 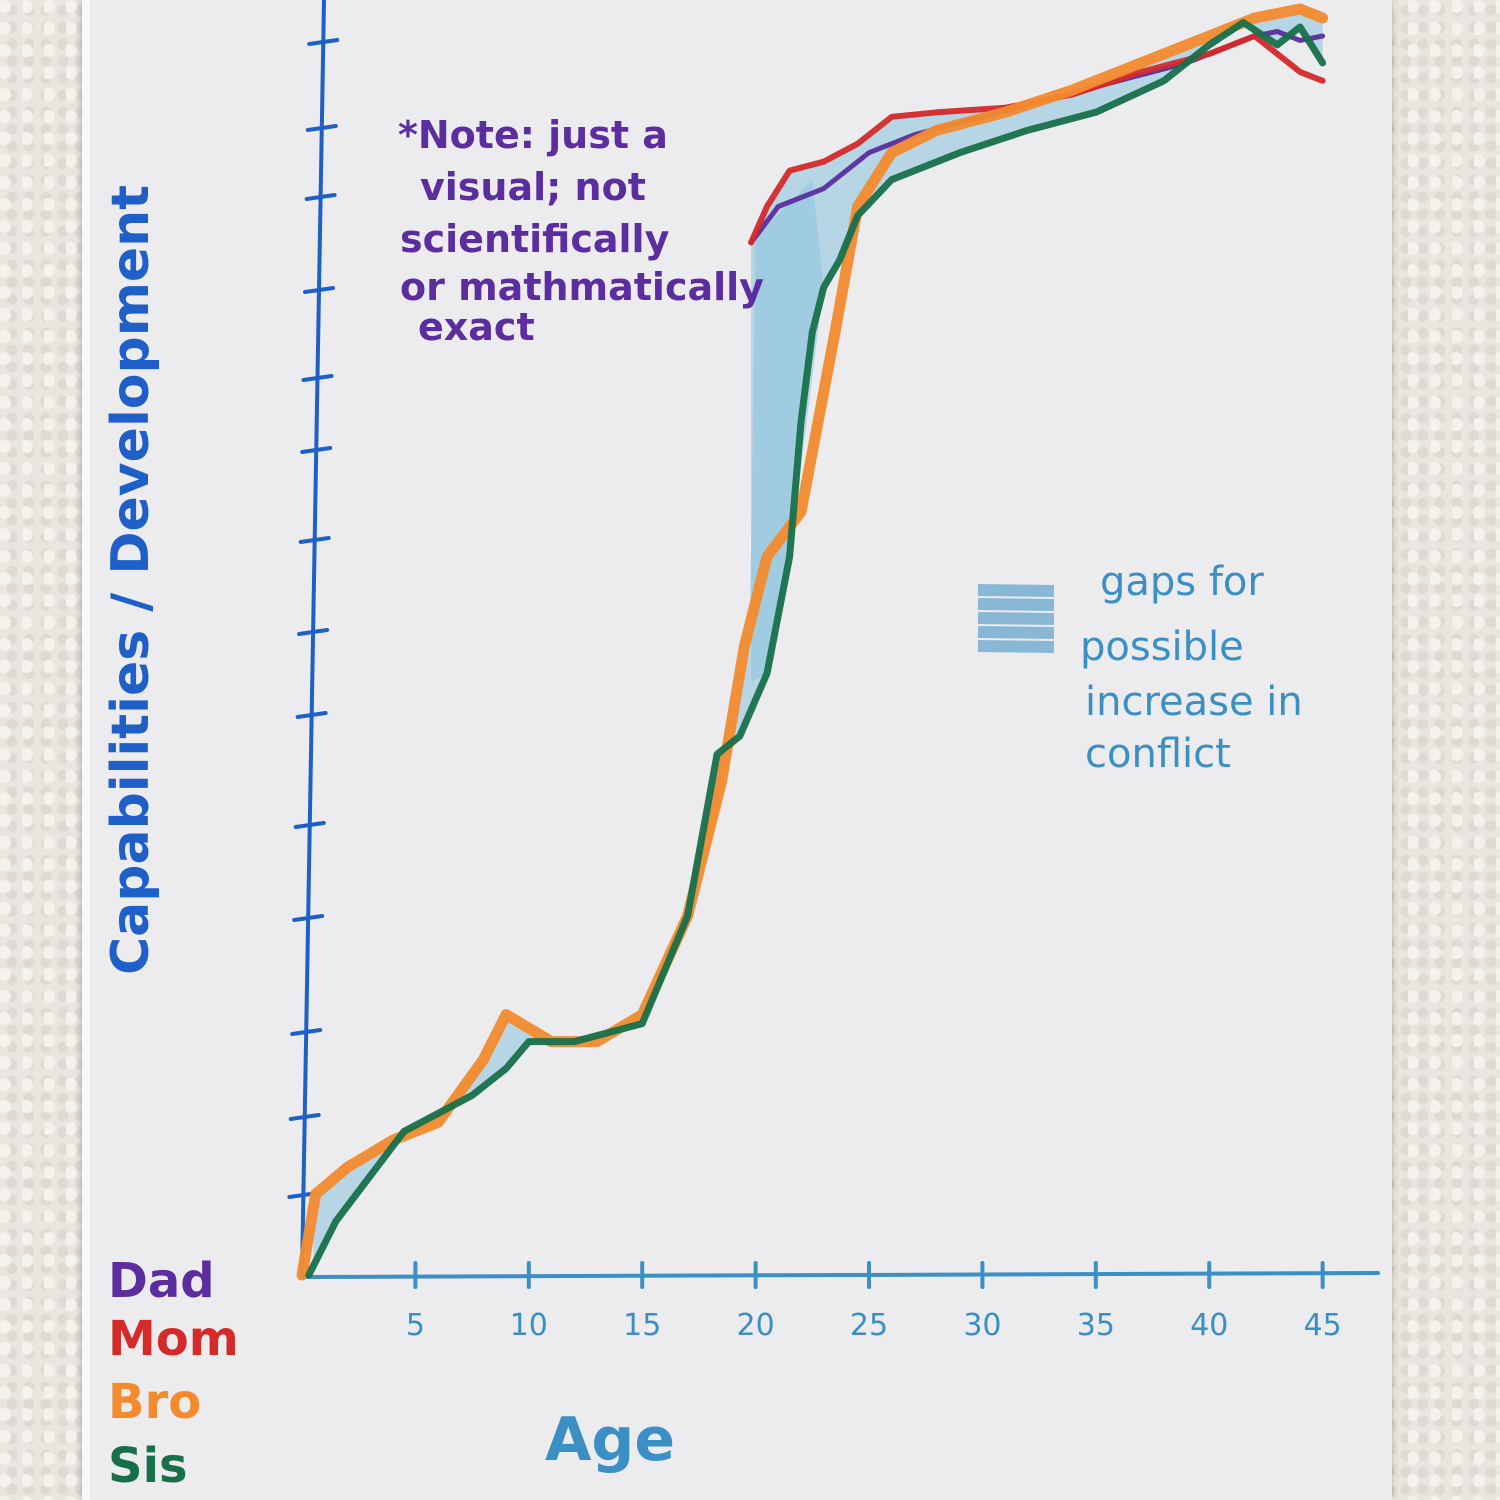 What do you see at coordinates (642, 1325) in the screenshot?
I see `x-tick-label: 15` at bounding box center [642, 1325].